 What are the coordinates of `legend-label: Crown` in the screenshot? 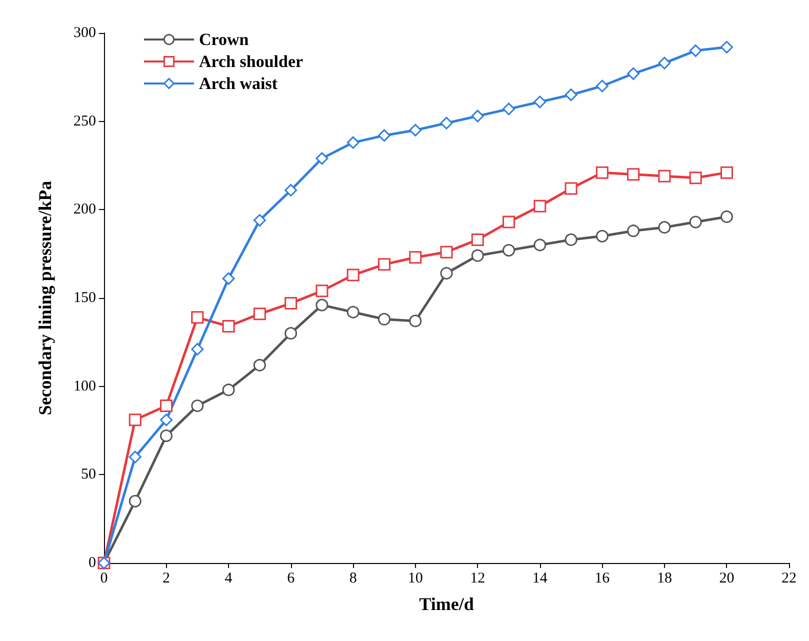 It's located at (224, 39).